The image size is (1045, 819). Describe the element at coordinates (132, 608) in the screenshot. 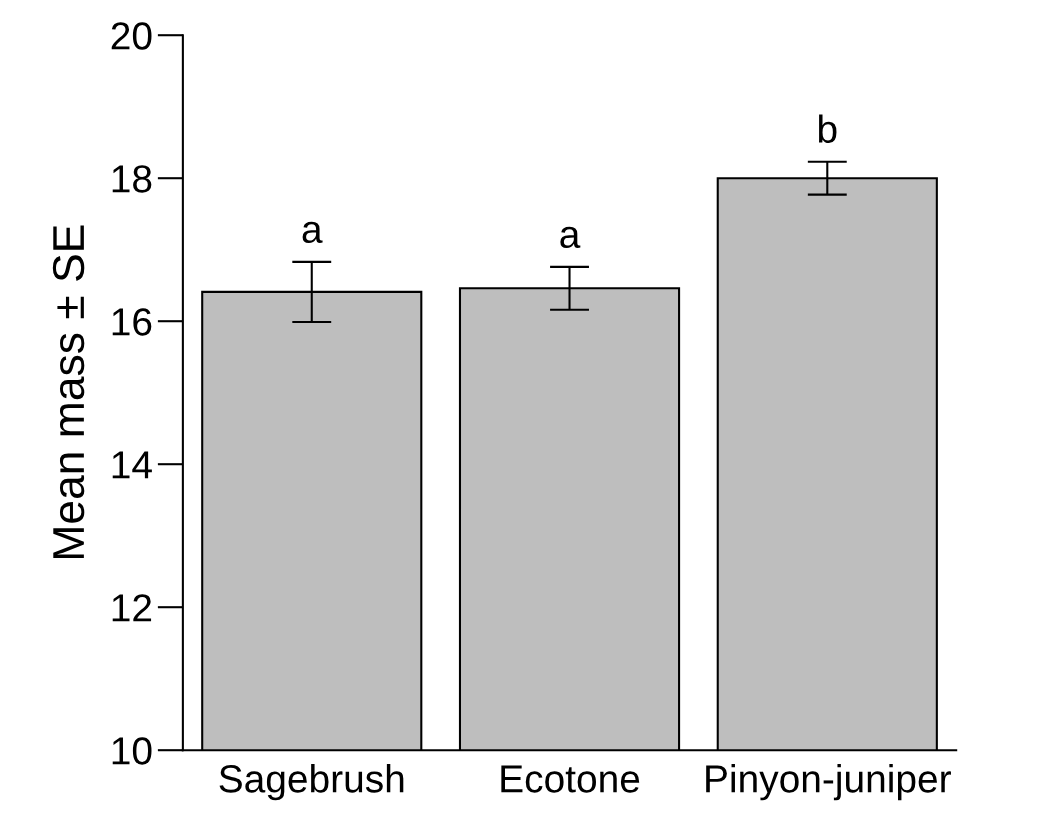

I see `y-tick-label: 12` at that location.